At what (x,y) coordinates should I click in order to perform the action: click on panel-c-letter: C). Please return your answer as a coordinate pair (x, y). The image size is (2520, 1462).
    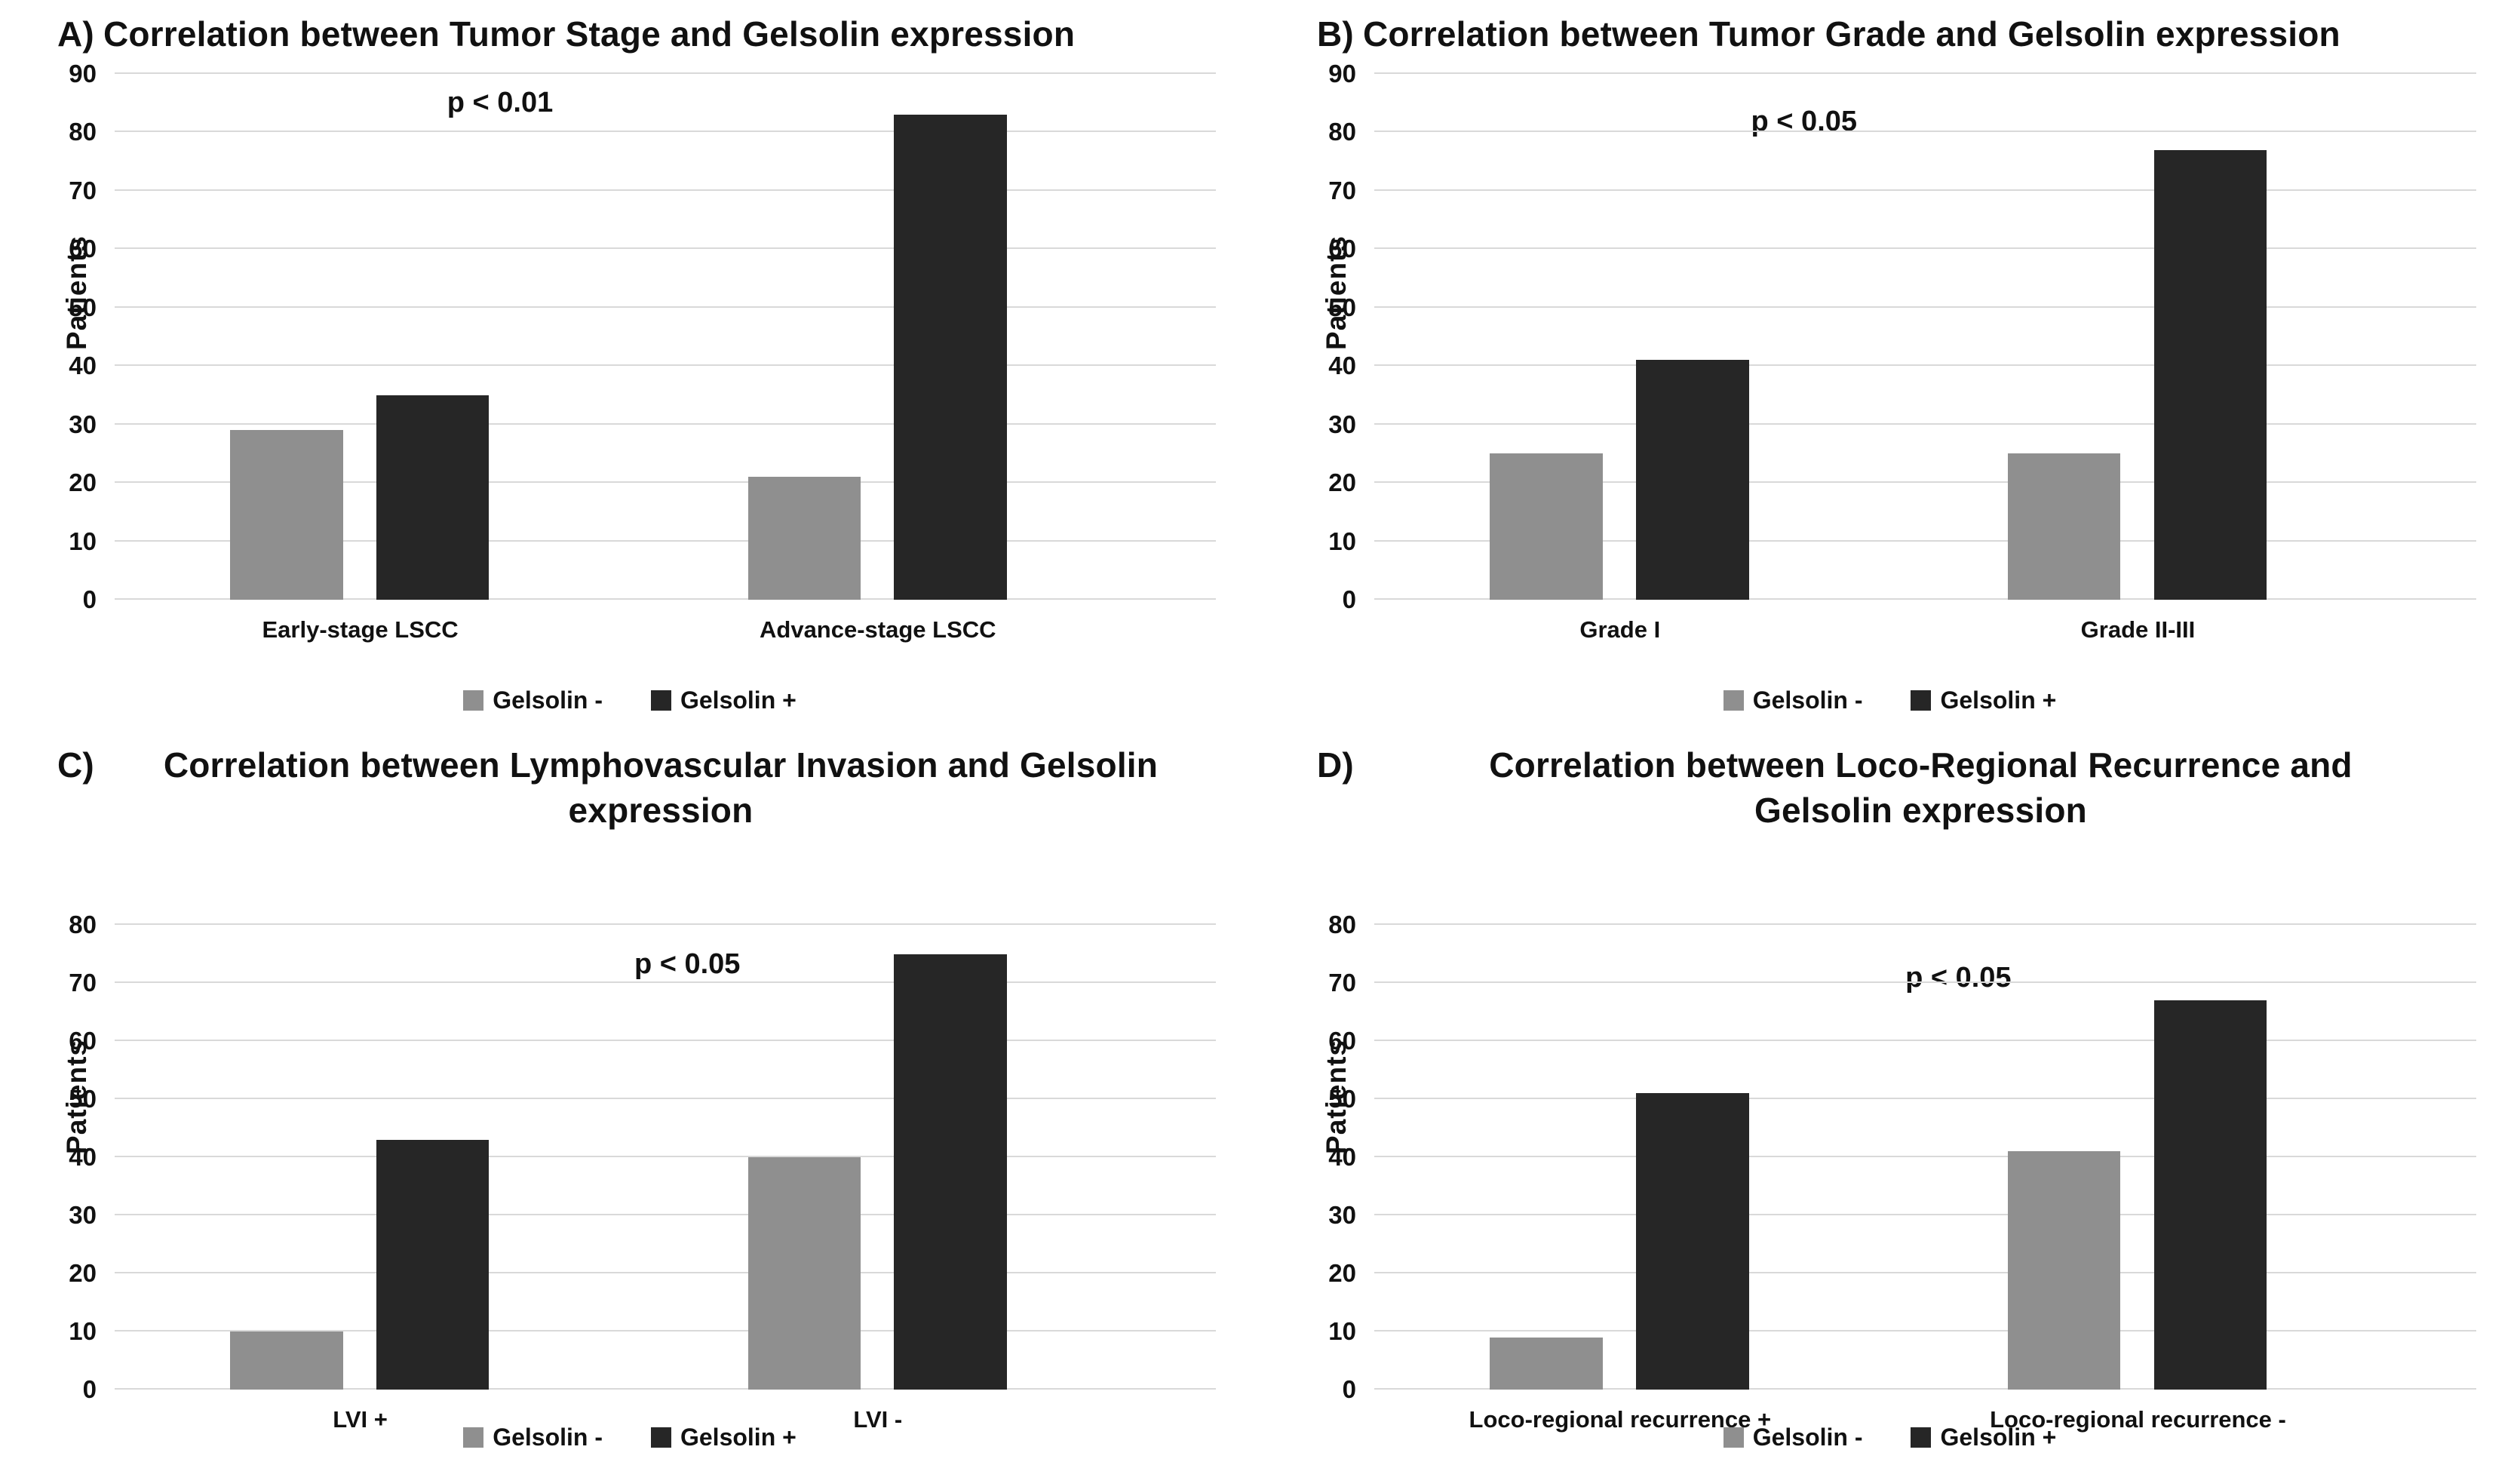
    Looking at the image, I should click on (75, 765).